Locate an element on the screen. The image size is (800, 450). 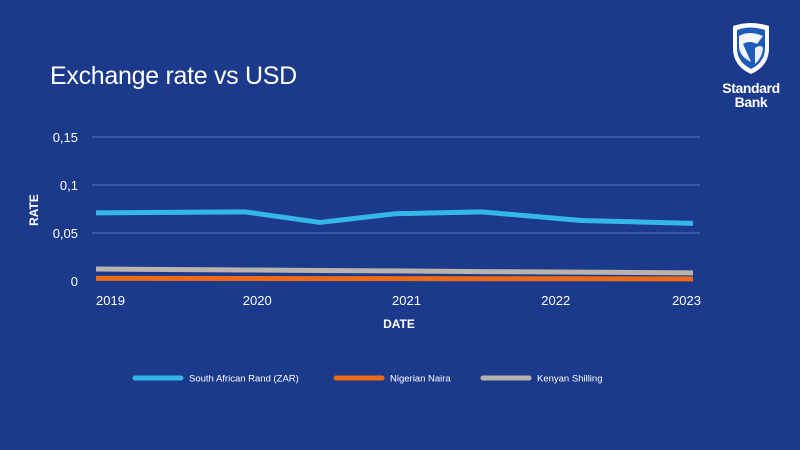
x-tick-label: 2019 is located at coordinates (110, 300).